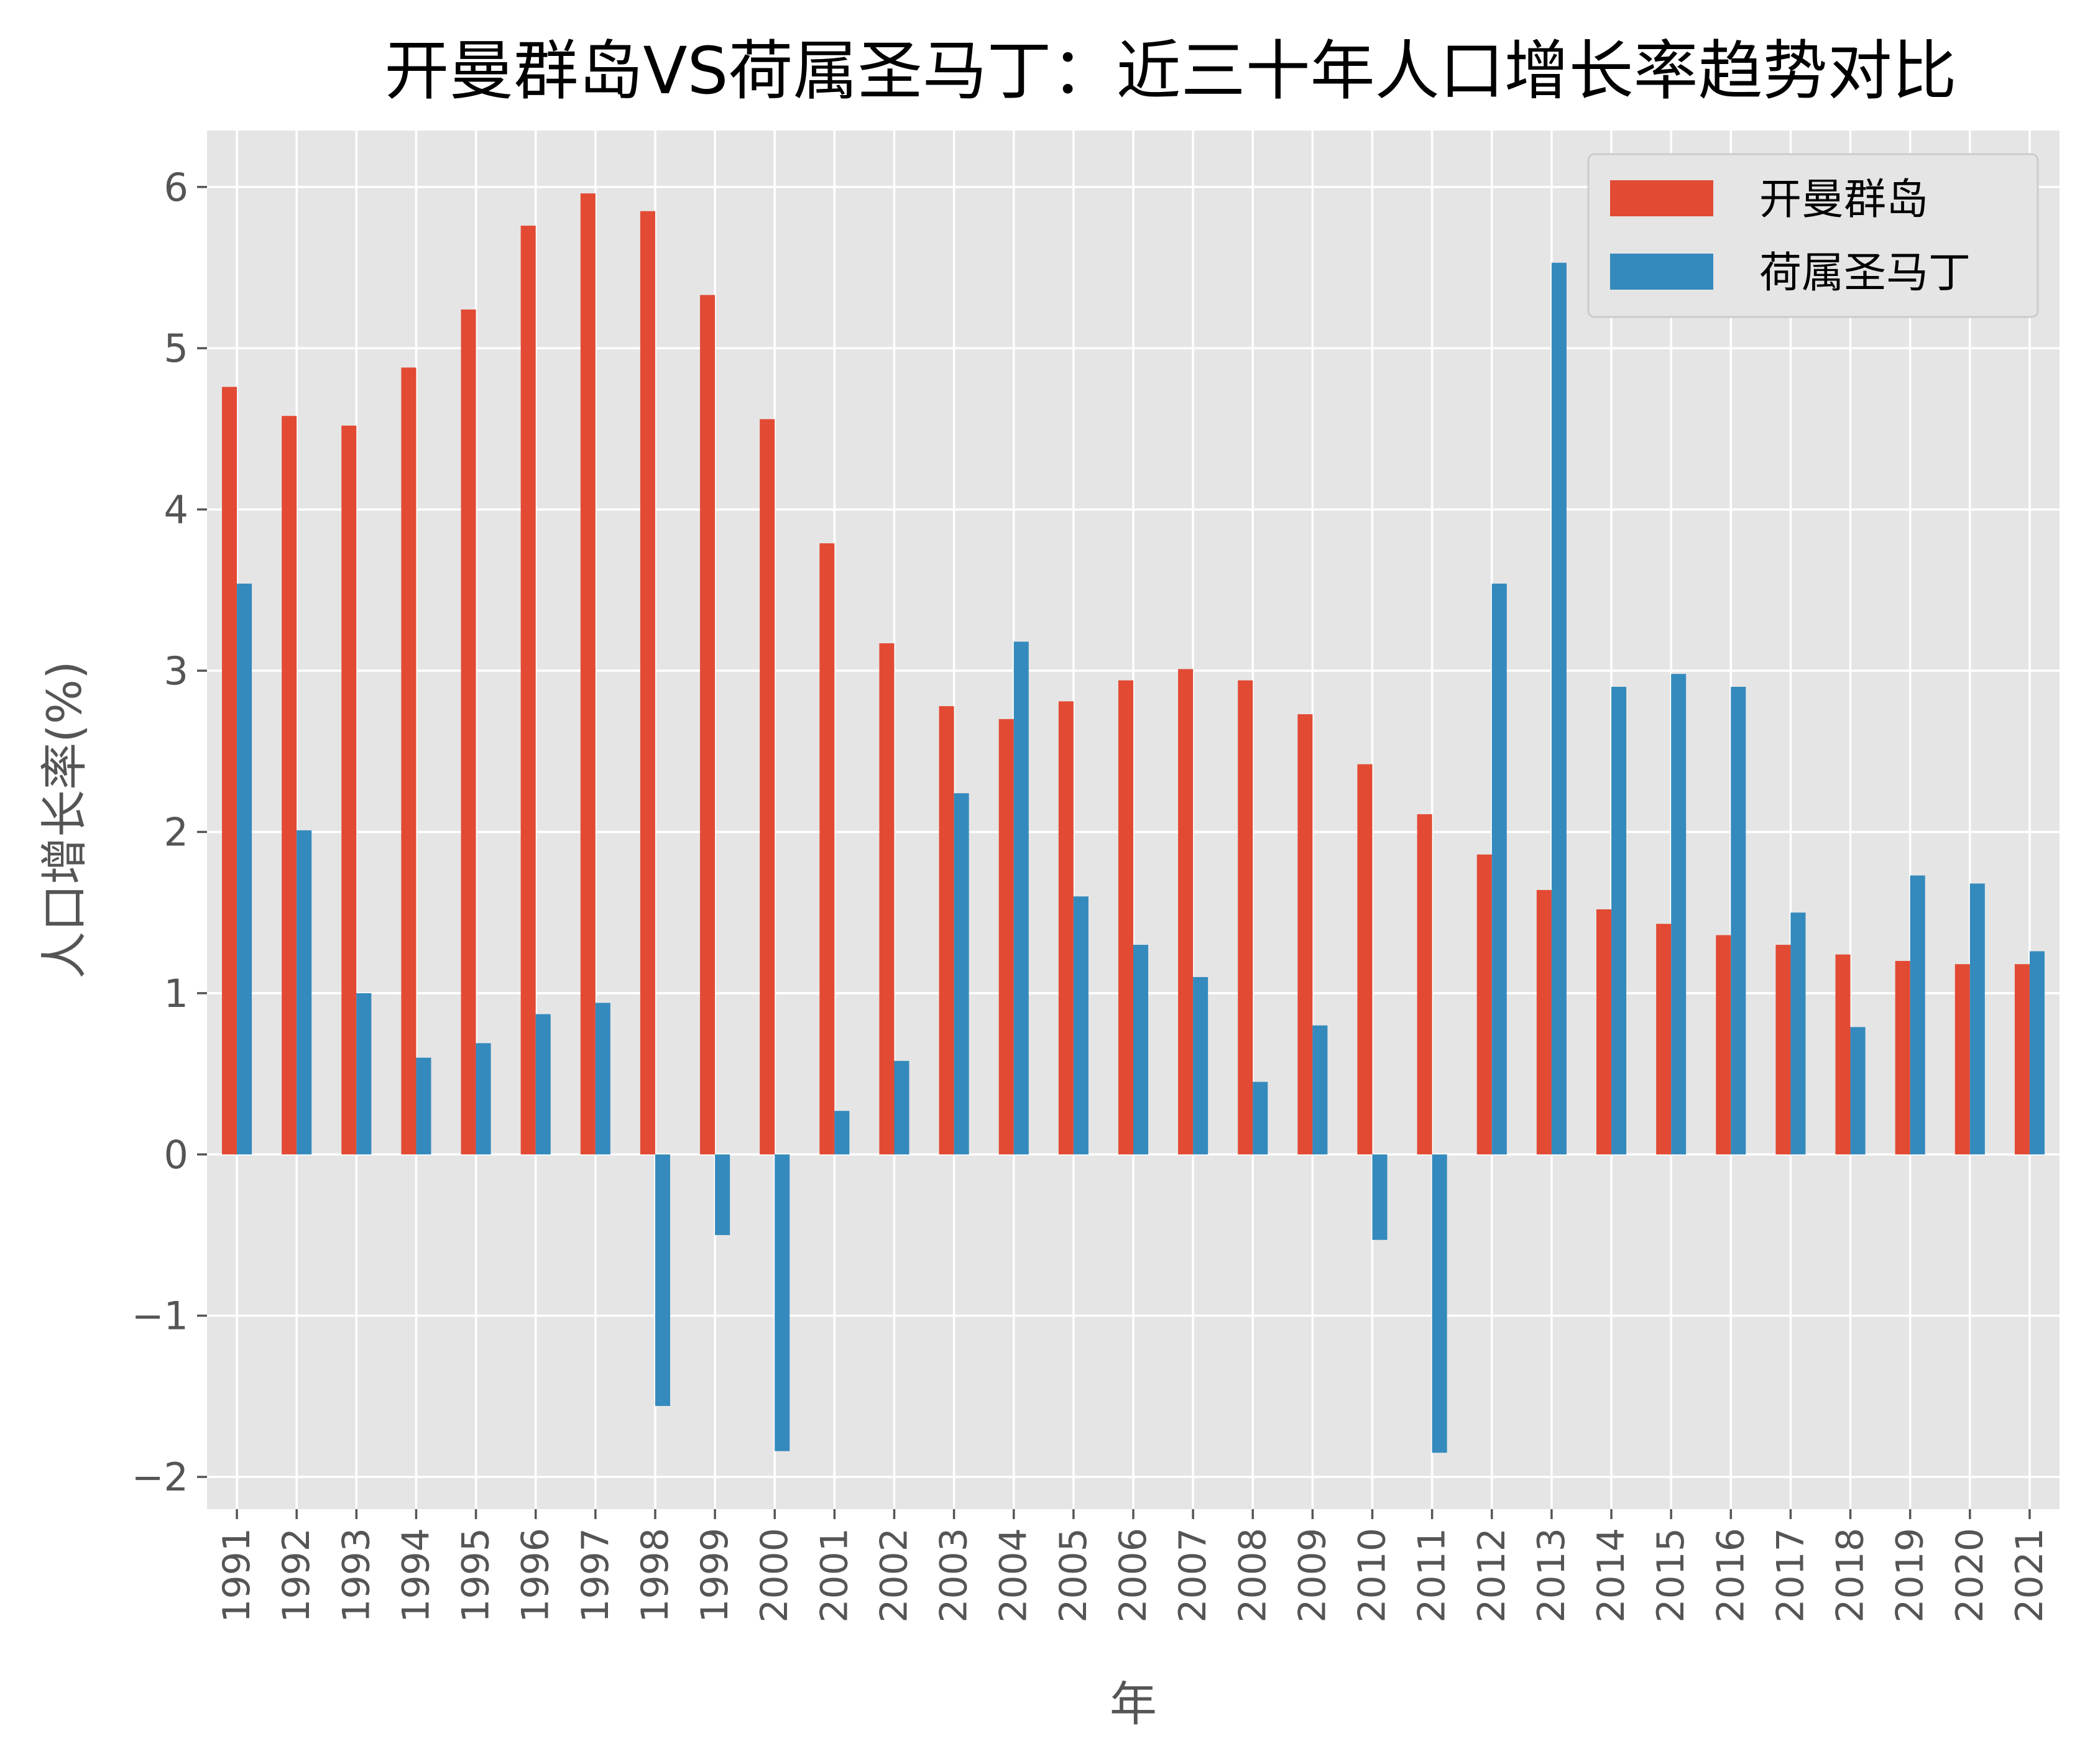 Image resolution: width=2090 pixels, height=1764 pixels. I want to click on y-tick-label: 3, so click(176, 671).